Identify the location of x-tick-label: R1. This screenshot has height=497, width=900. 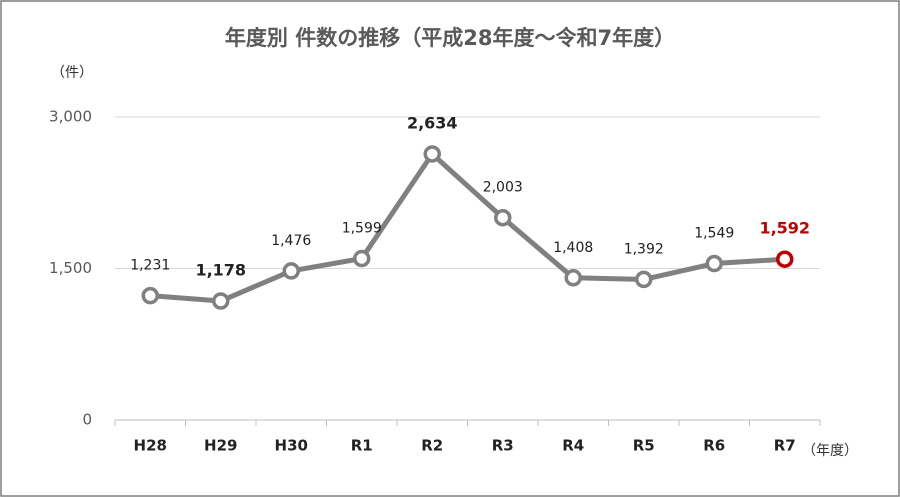
(362, 446).